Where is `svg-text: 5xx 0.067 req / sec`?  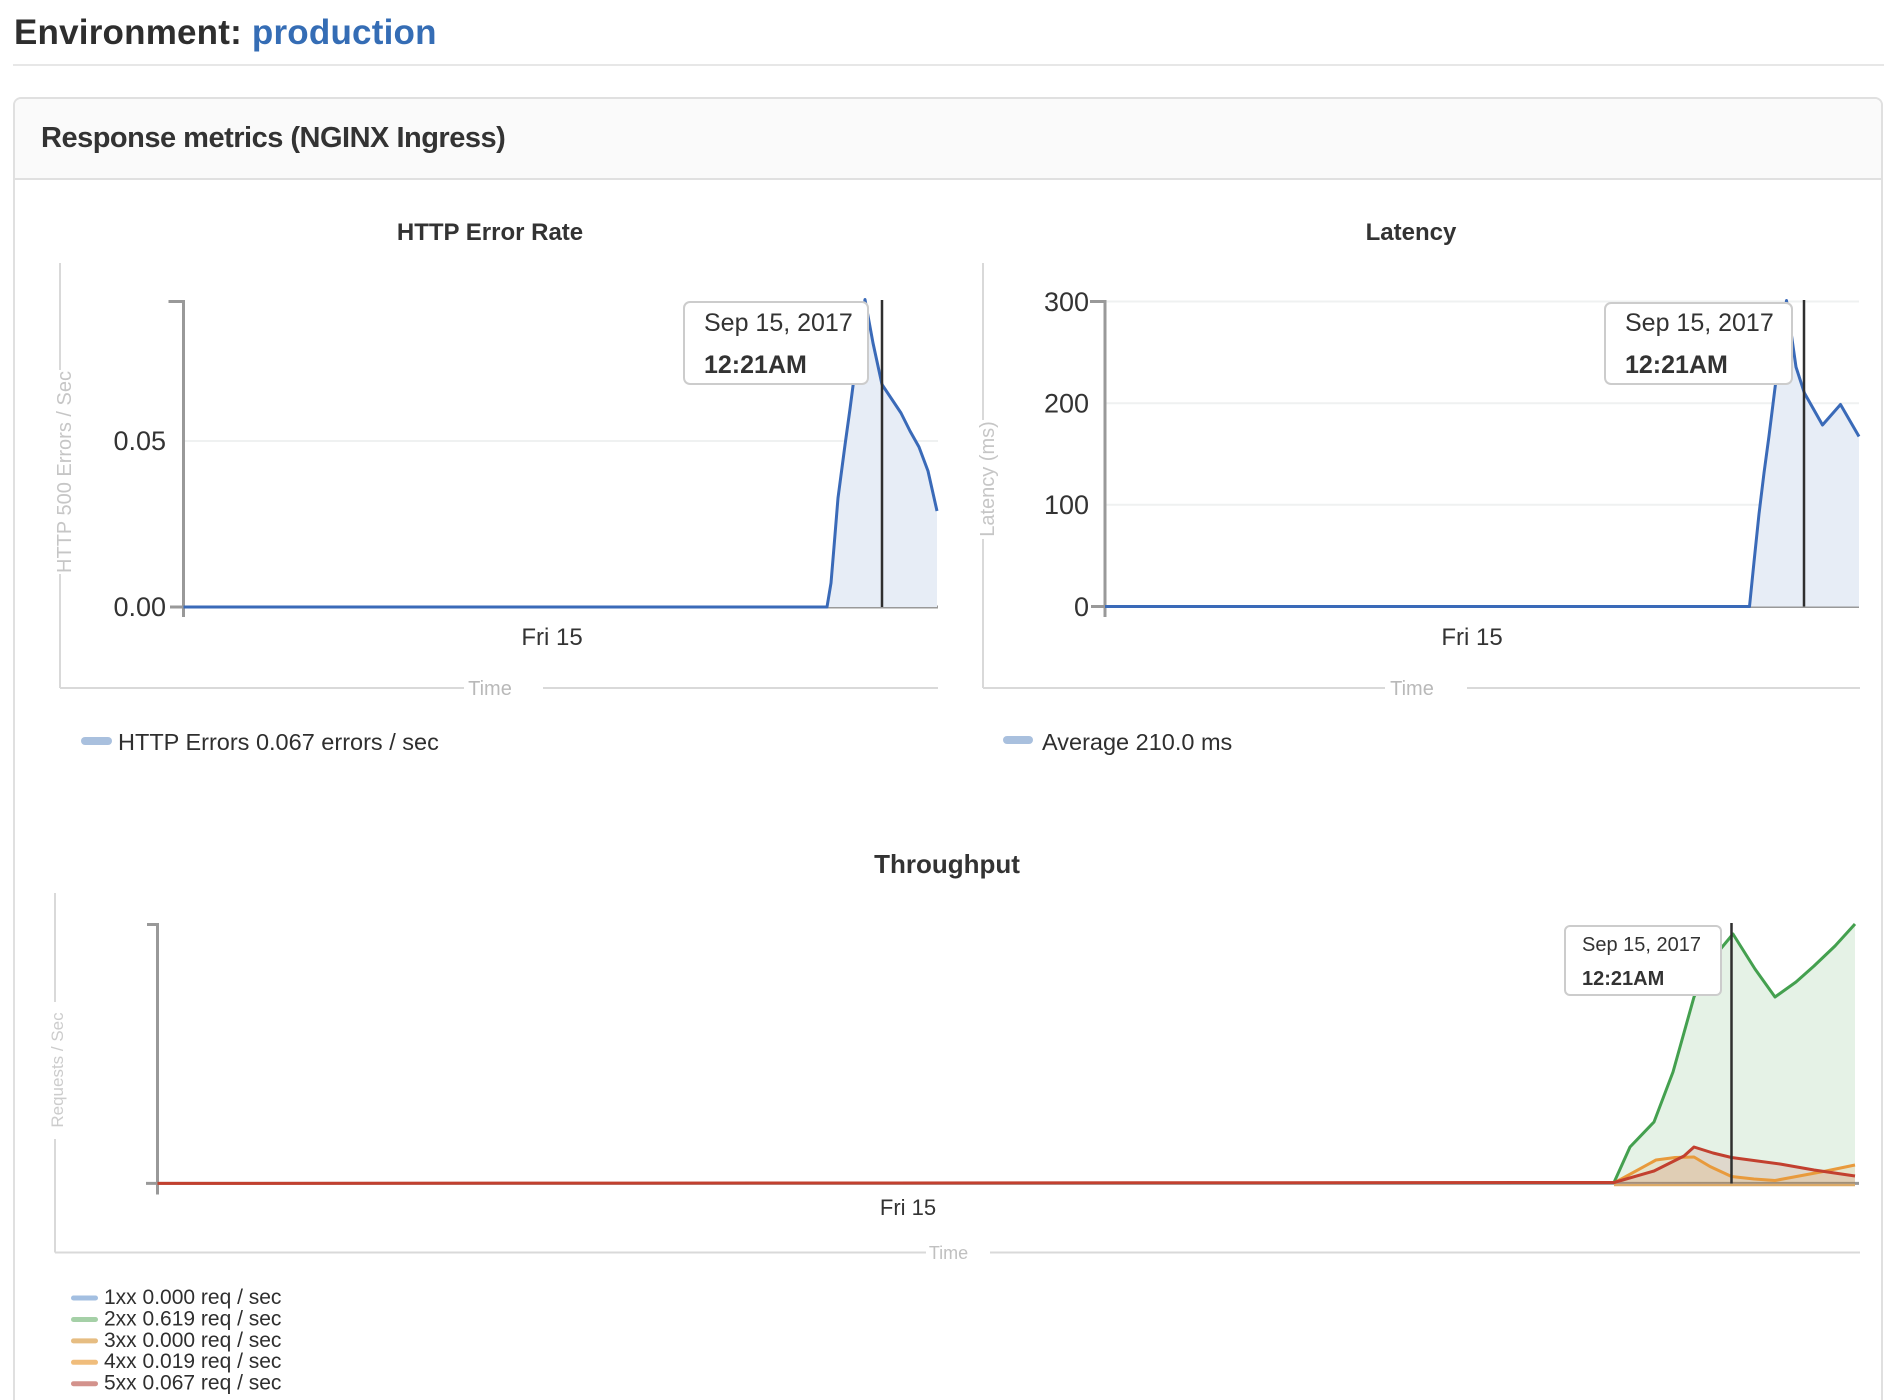 svg-text: 5xx 0.067 req / sec is located at coordinates (192, 1383).